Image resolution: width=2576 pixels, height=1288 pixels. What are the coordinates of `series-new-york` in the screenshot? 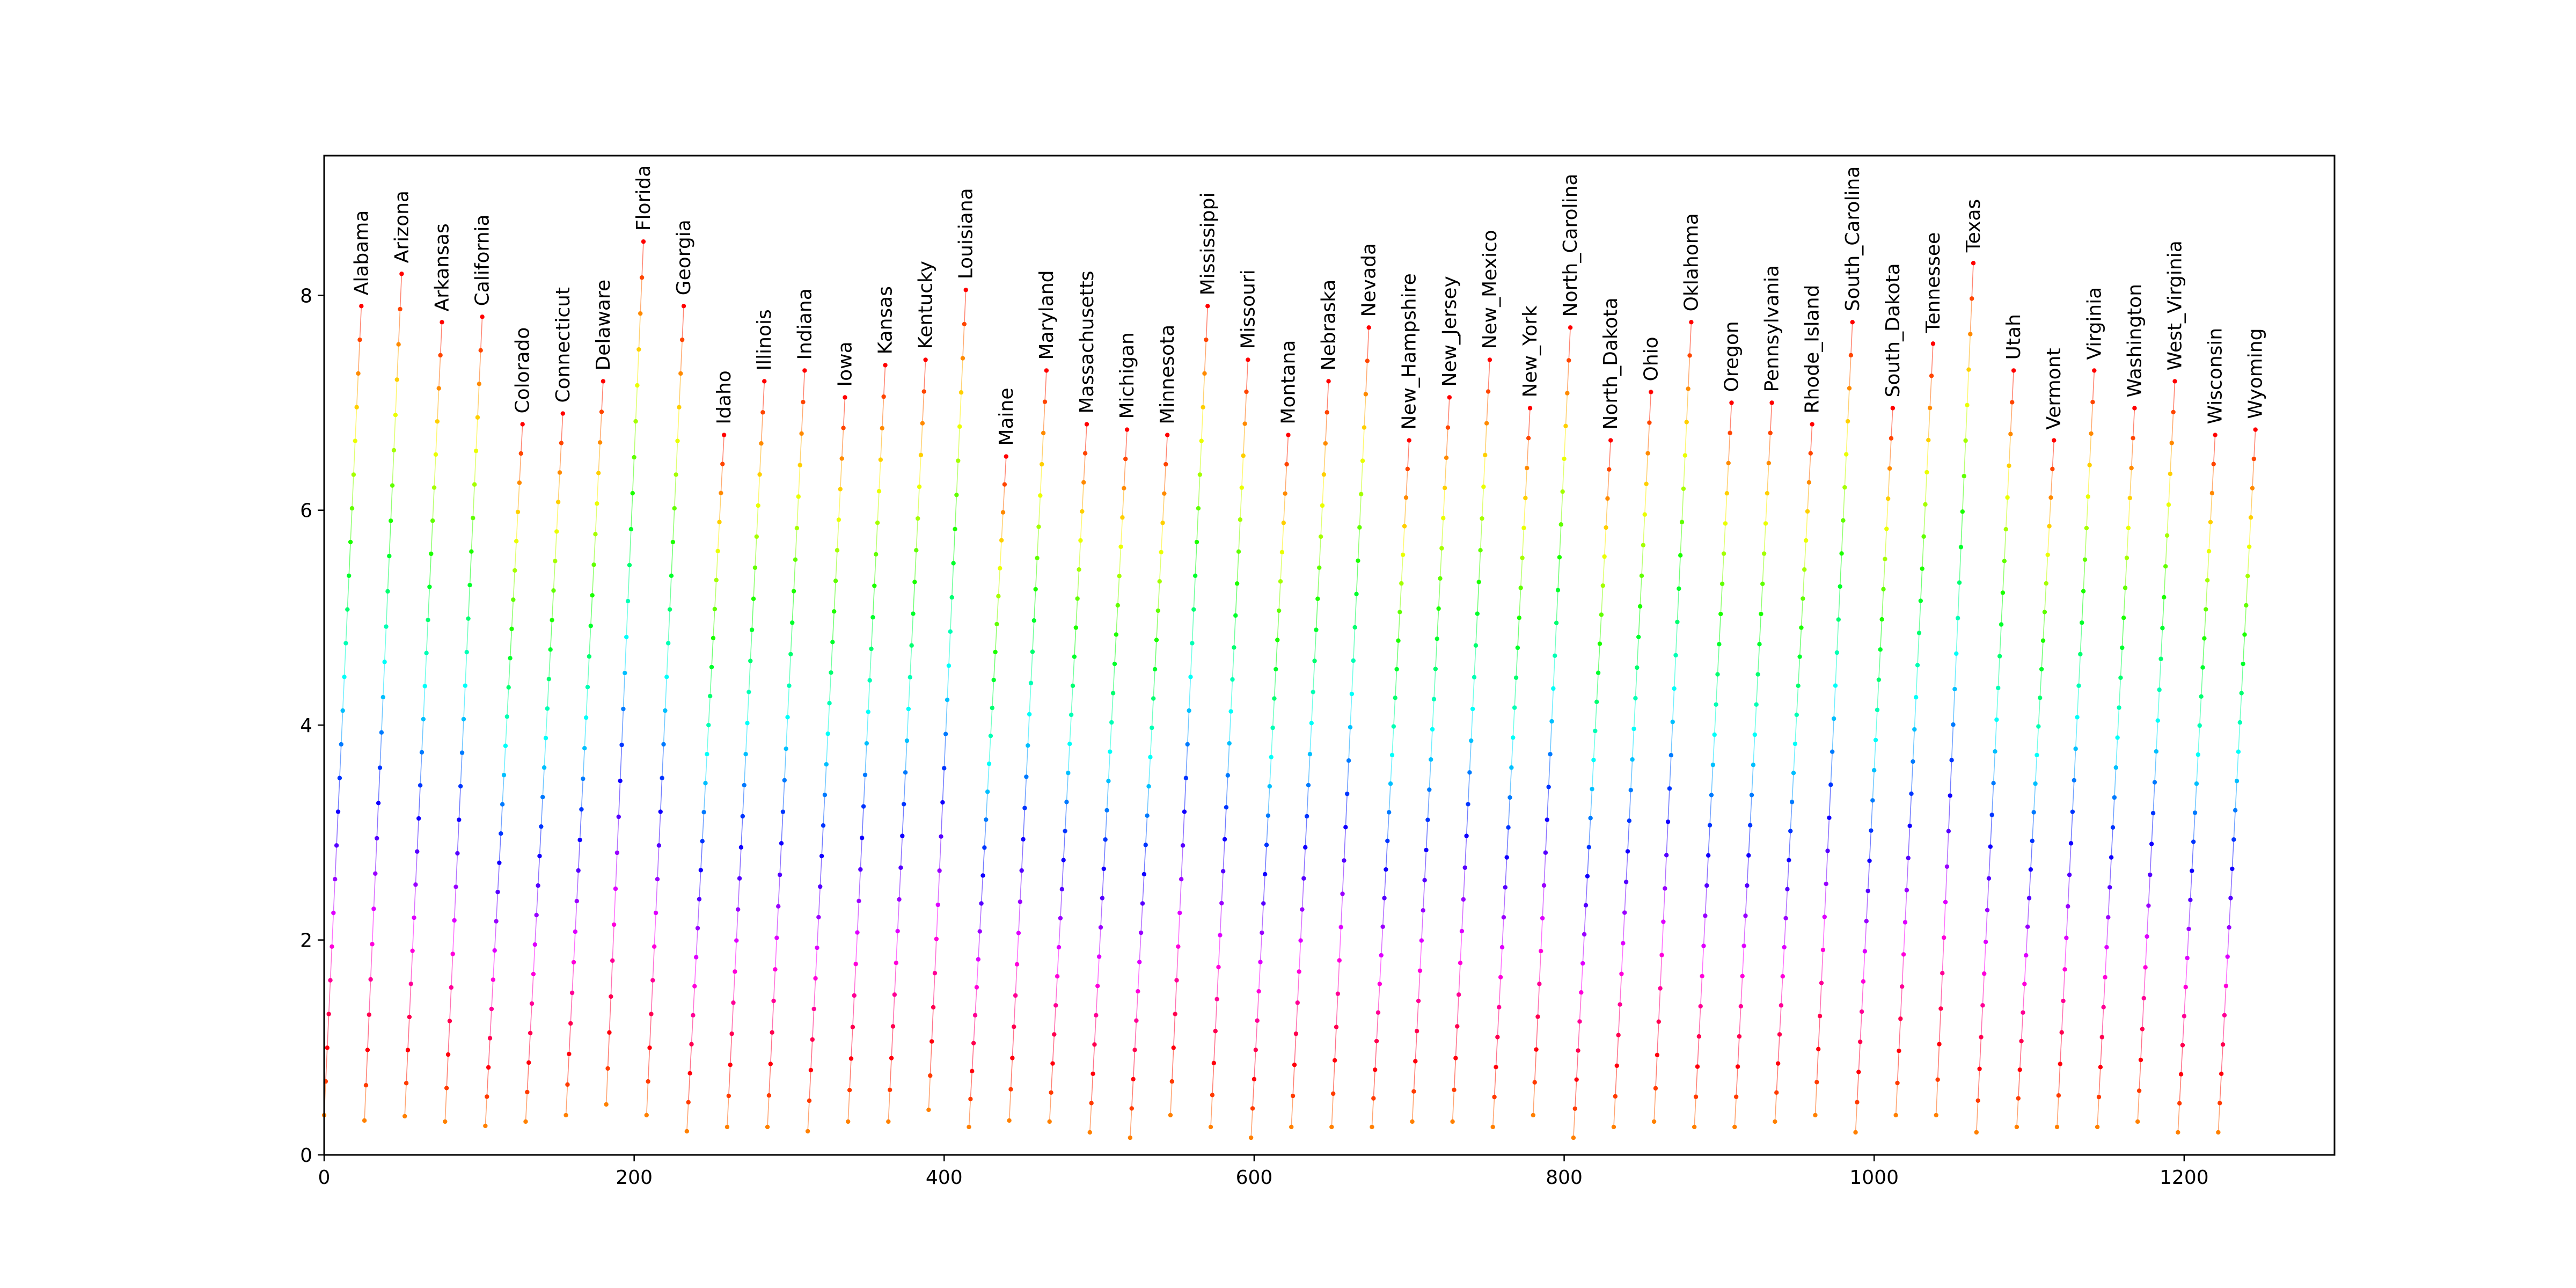 It's located at (1511, 768).